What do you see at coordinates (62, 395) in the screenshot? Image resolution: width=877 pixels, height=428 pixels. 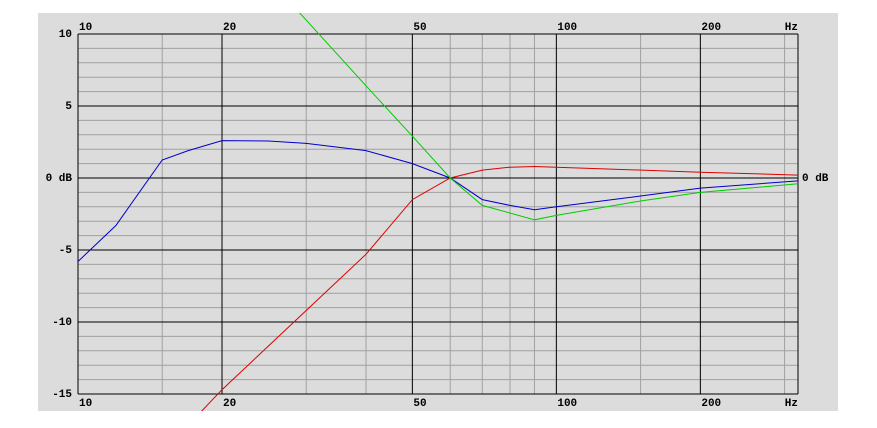 I see `y-tick-label: -15` at bounding box center [62, 395].